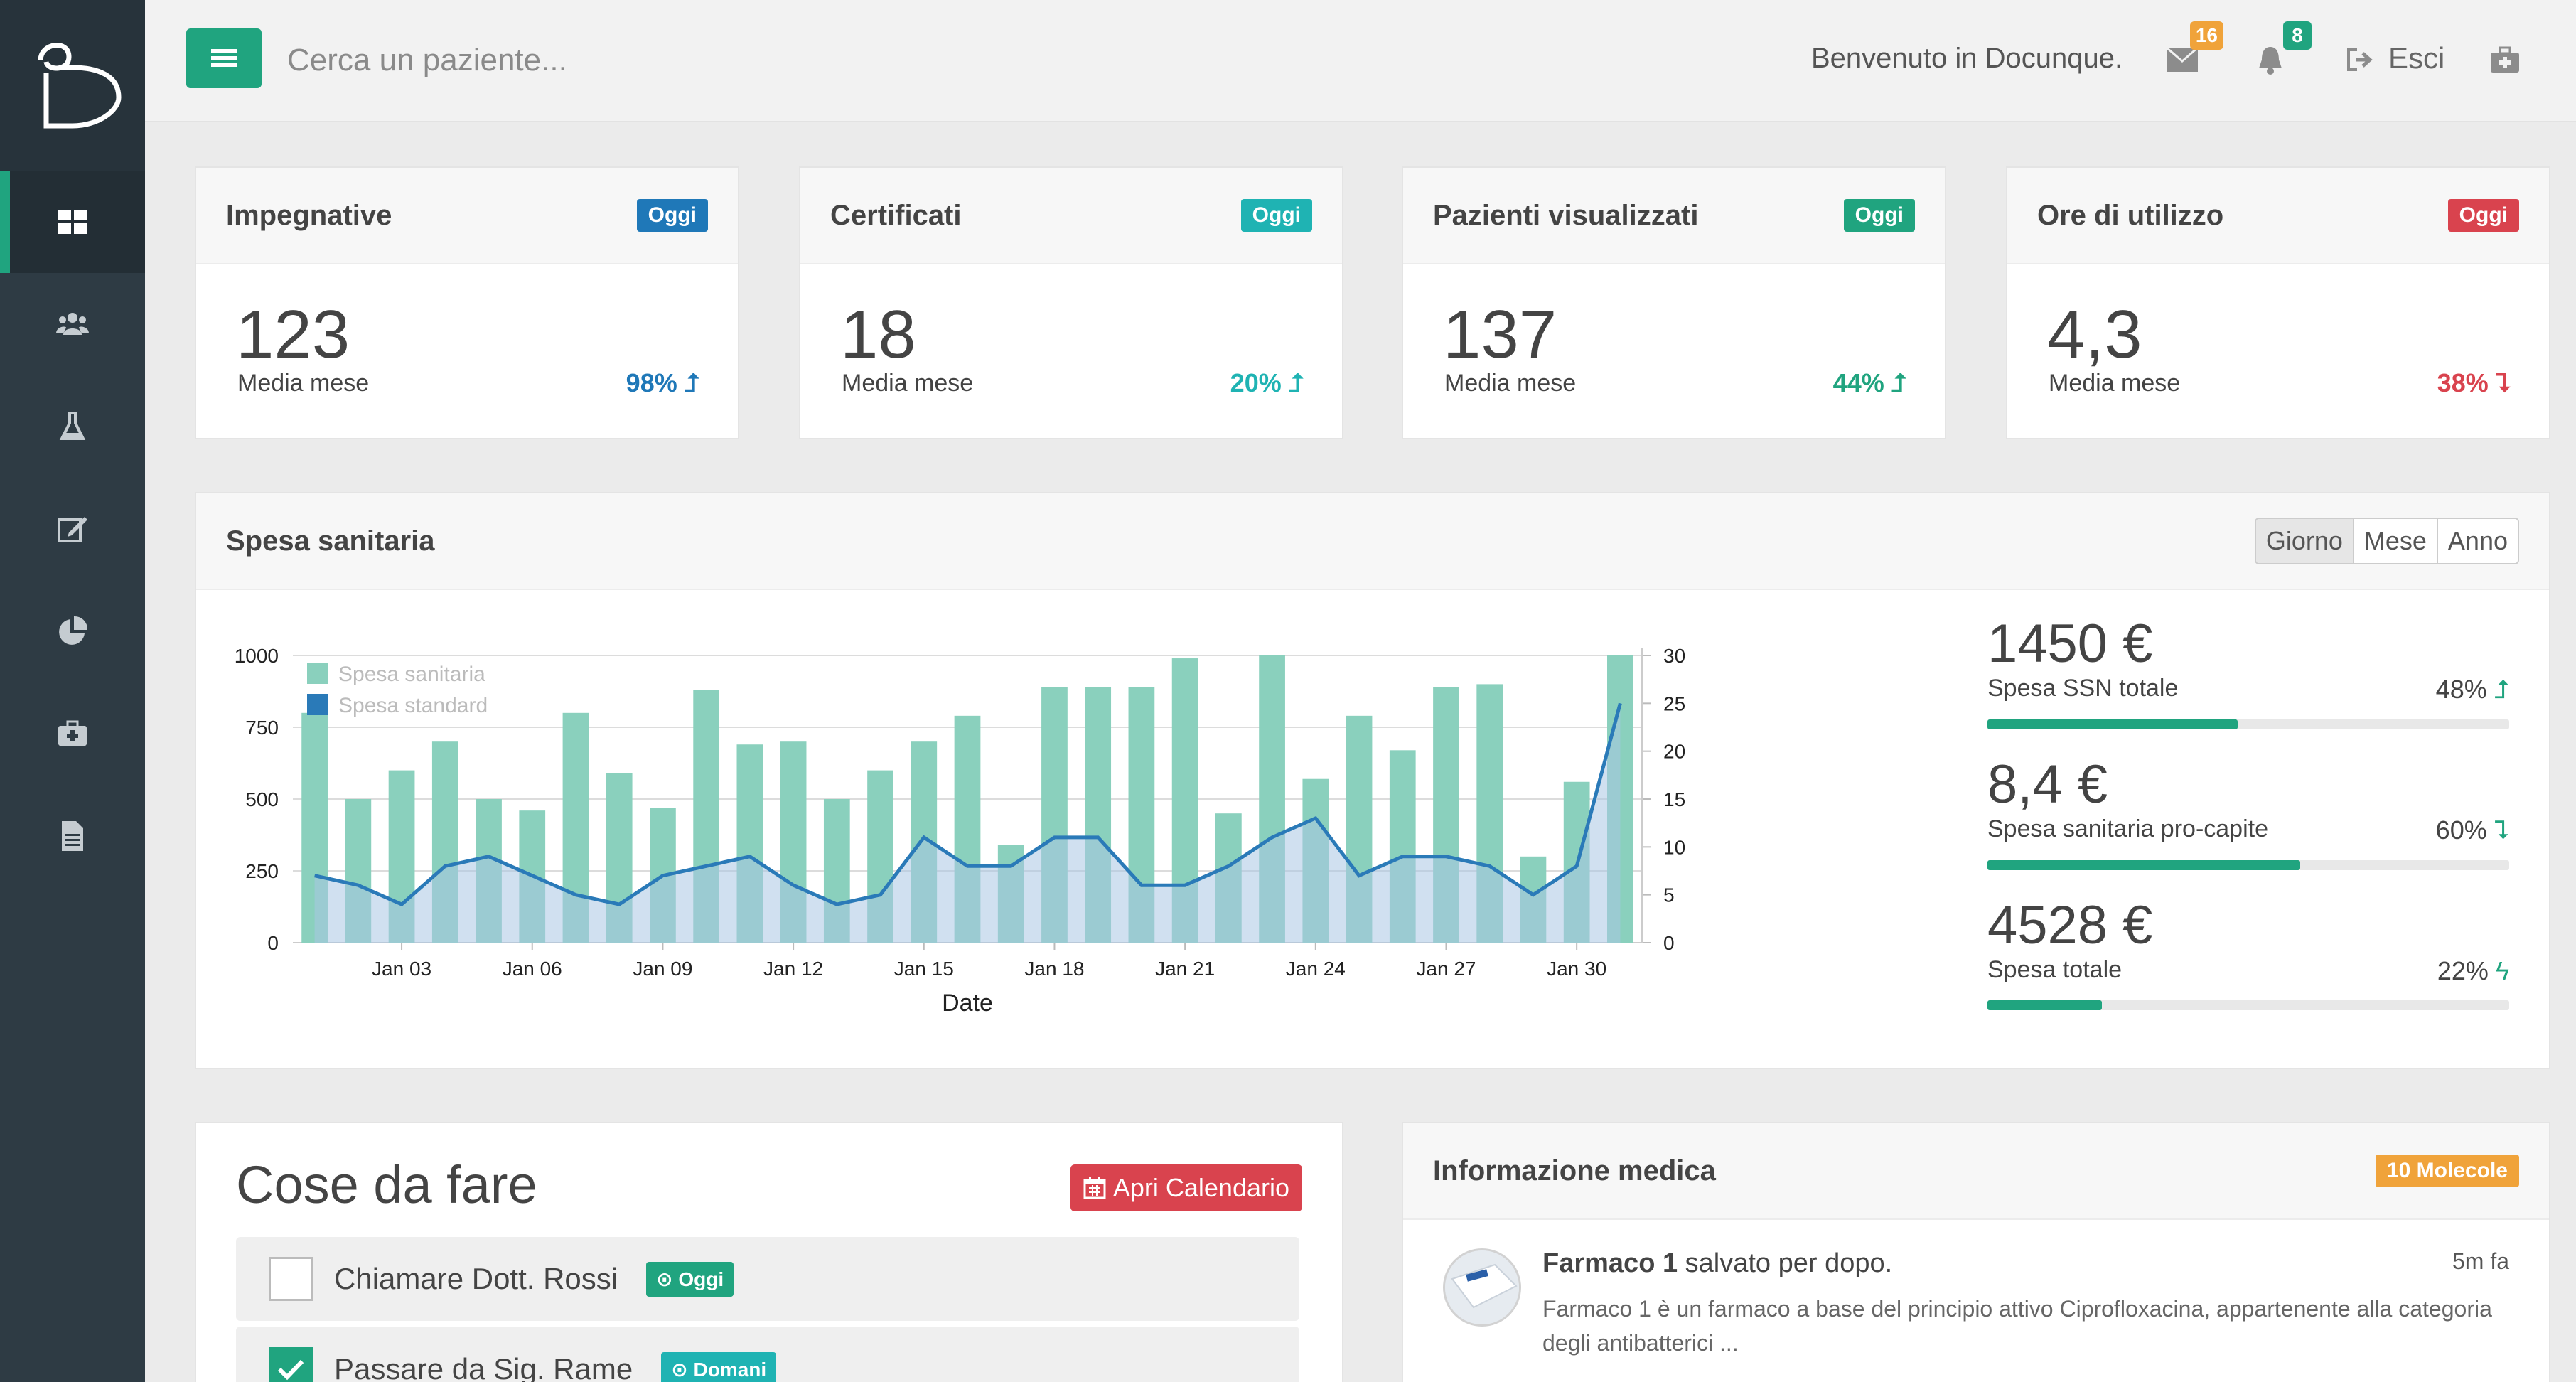 The image size is (2576, 1382). I want to click on due-badge: ⊙ Domani, so click(719, 1366).